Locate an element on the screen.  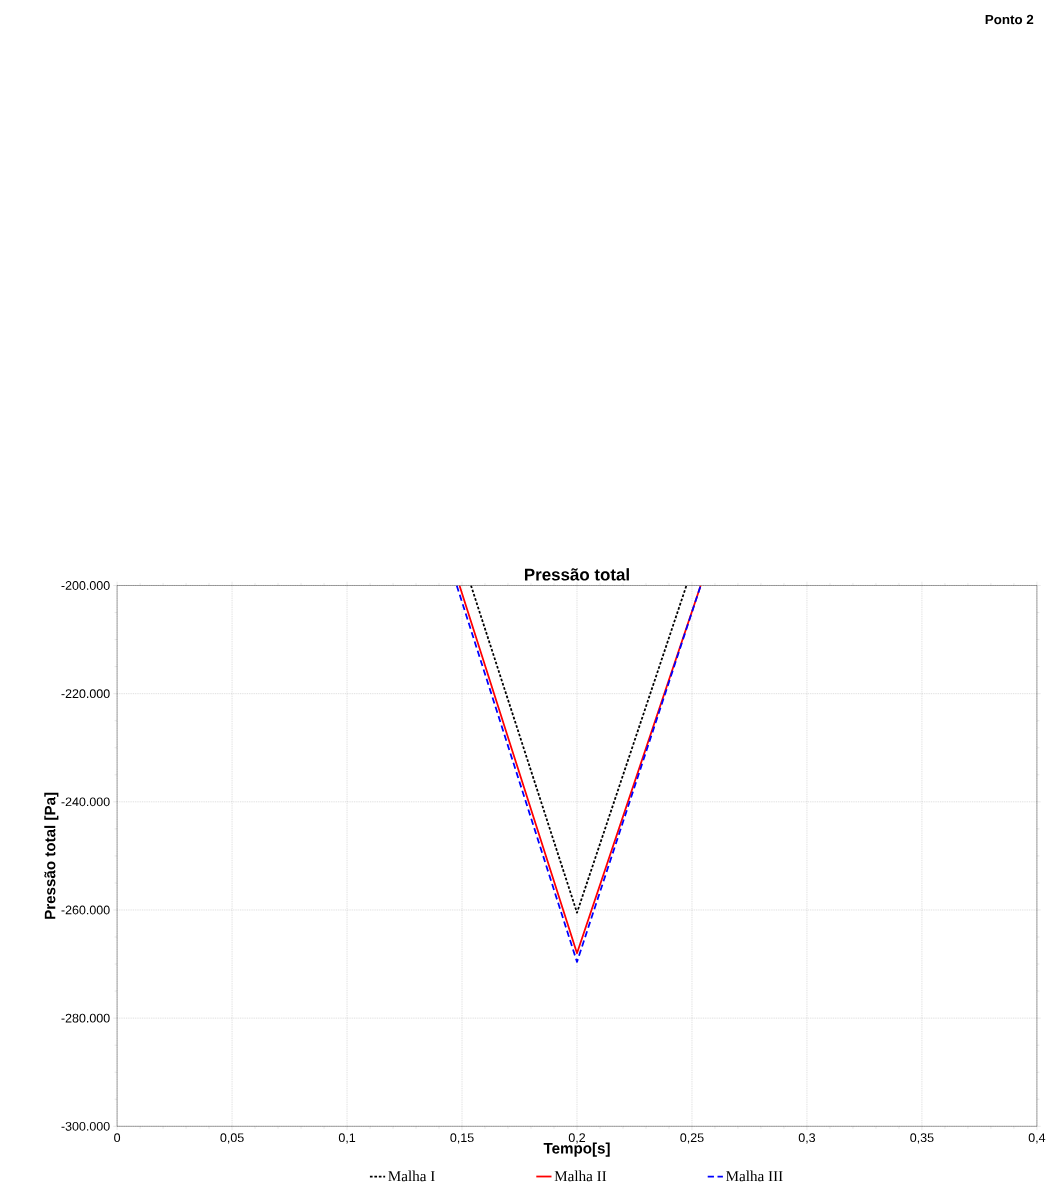
x-tick-label: 0,25 is located at coordinates (692, 1138).